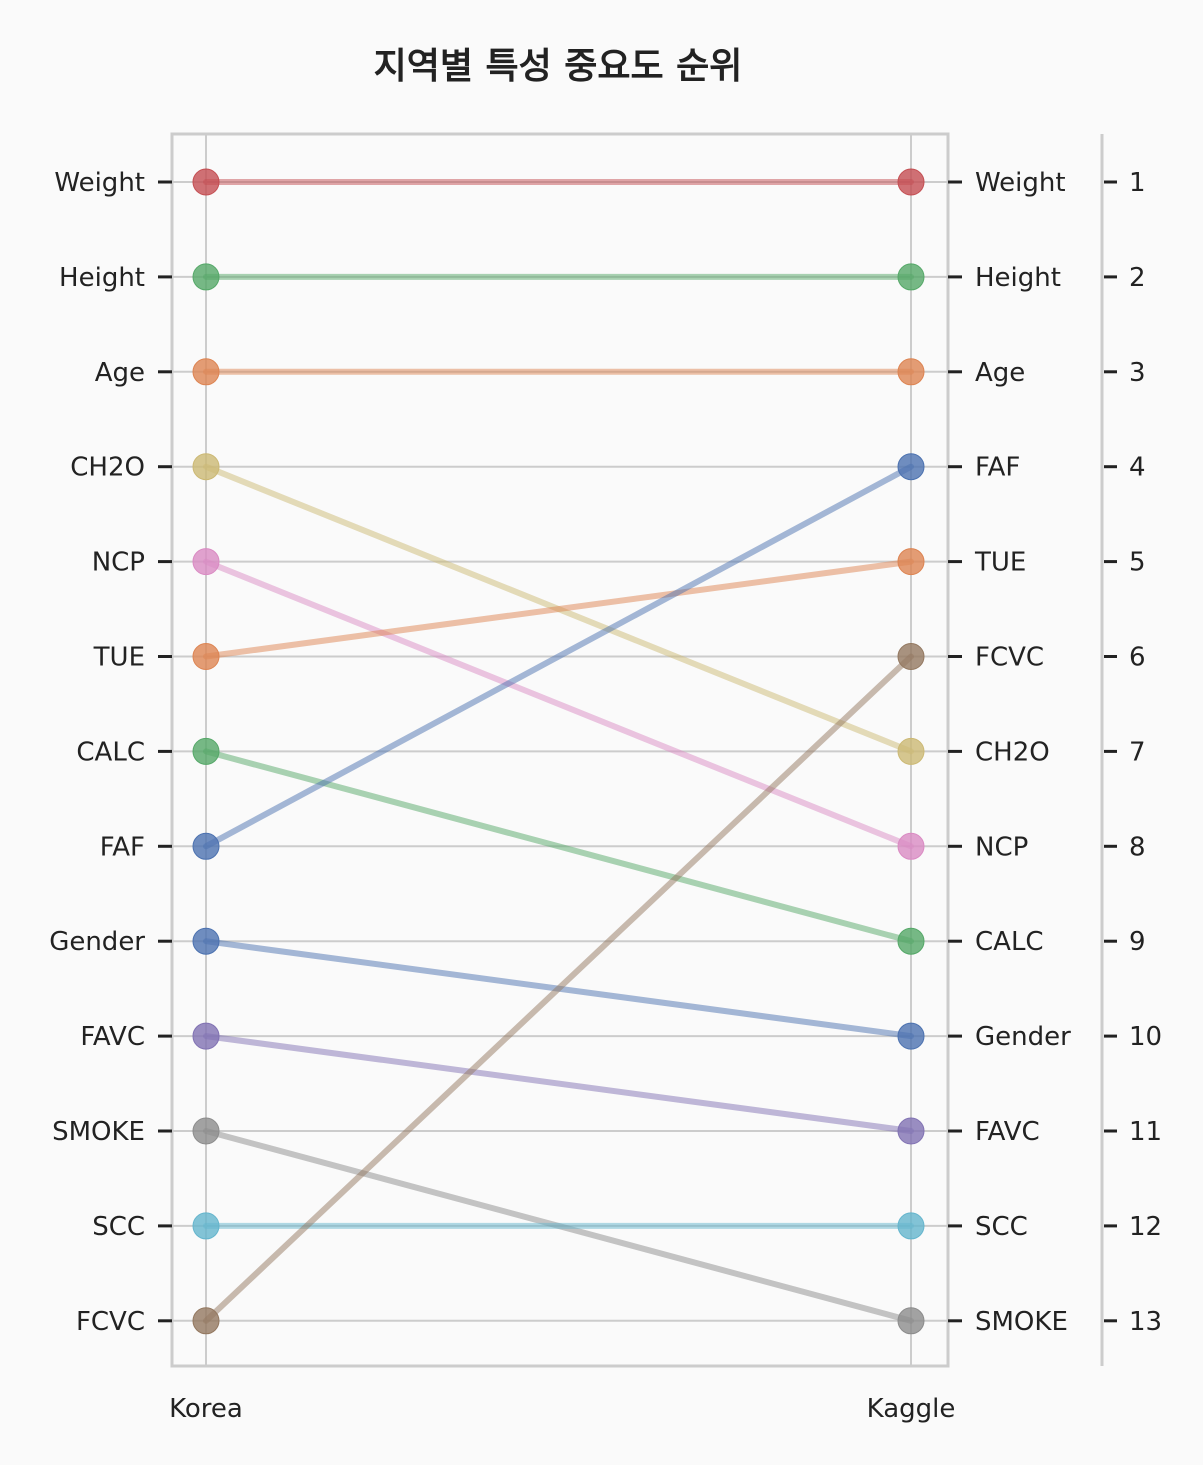 The image size is (1203, 1465). I want to click on right-tick-label-tue: TUE, so click(1000, 563).